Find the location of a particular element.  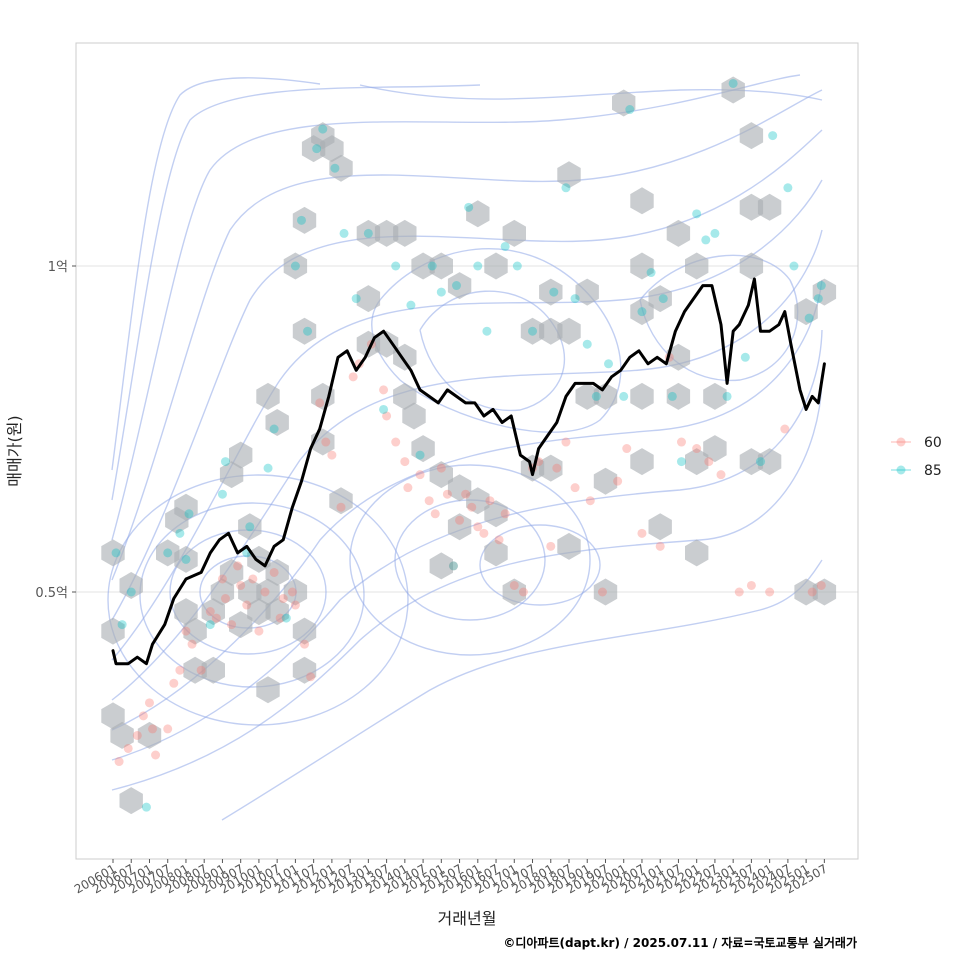

y-tick-label: 1억 is located at coordinates (58, 267).